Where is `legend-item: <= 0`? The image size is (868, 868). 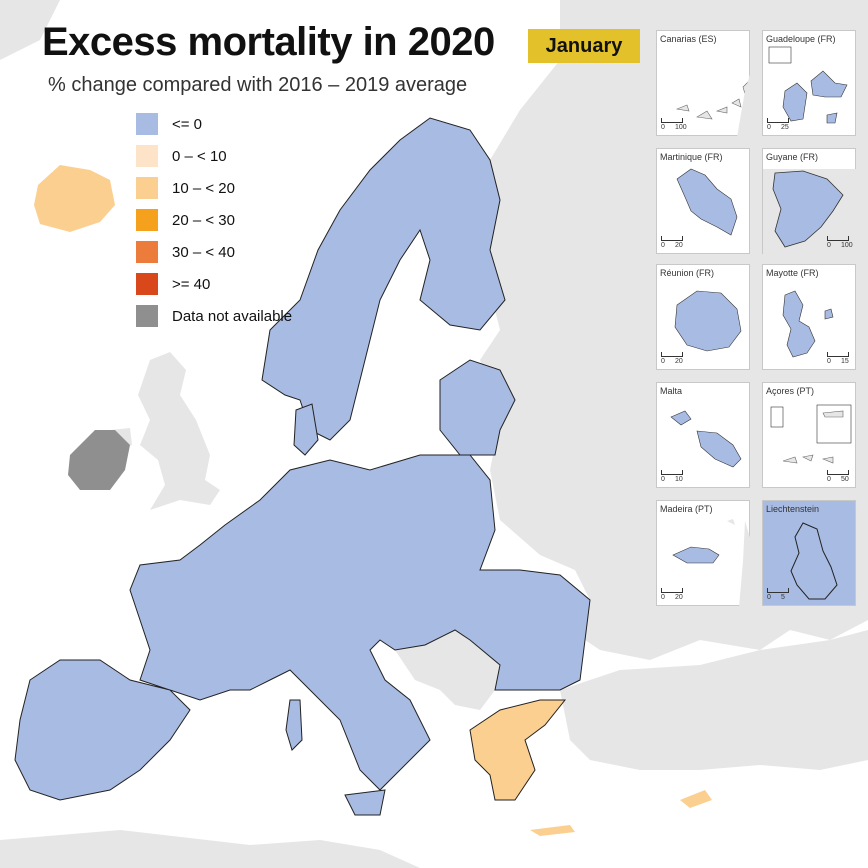 legend-item: <= 0 is located at coordinates (214, 124).